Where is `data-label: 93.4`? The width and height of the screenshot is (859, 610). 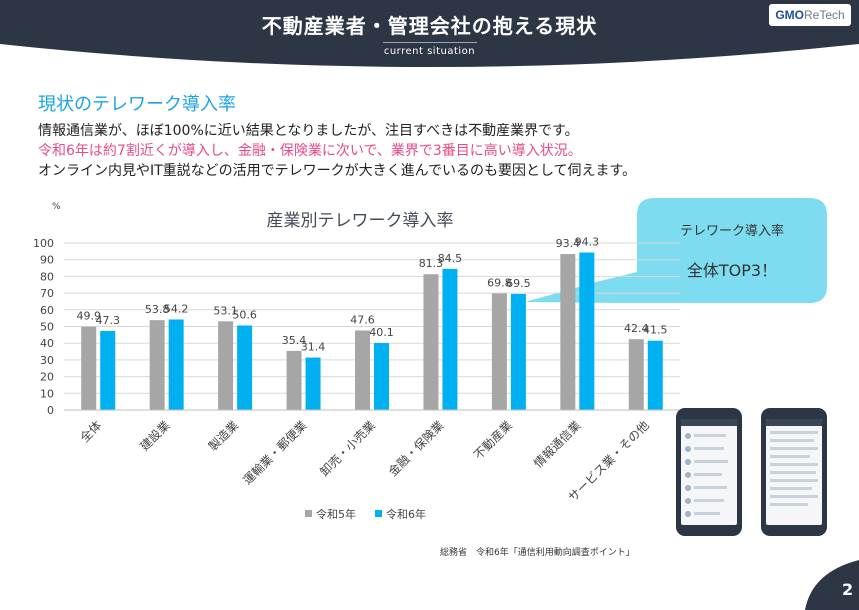
data-label: 93.4 is located at coordinates (568, 243).